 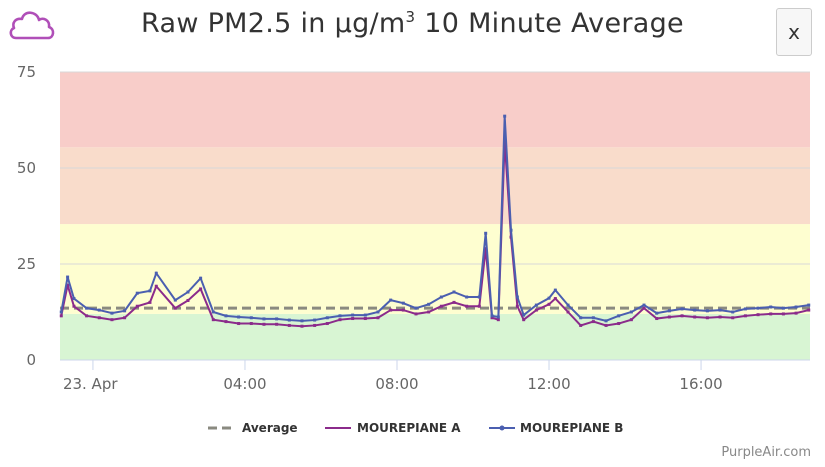 I want to click on legend-series-label: MOUREPIANE A, so click(x=409, y=428).